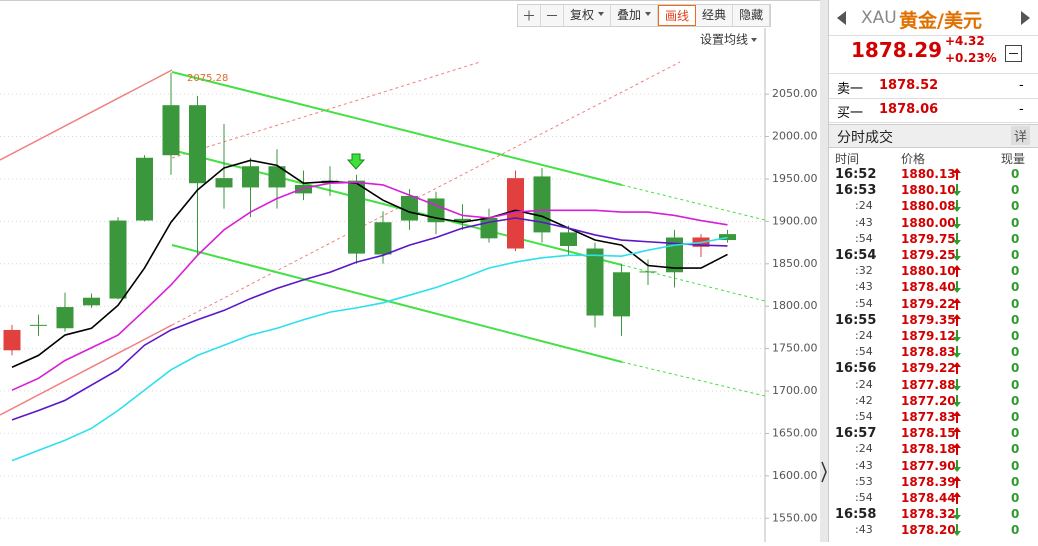 Image resolution: width=1038 pixels, height=546 pixels. Describe the element at coordinates (1021, 135) in the screenshot. I see `detail-button: 详` at that location.